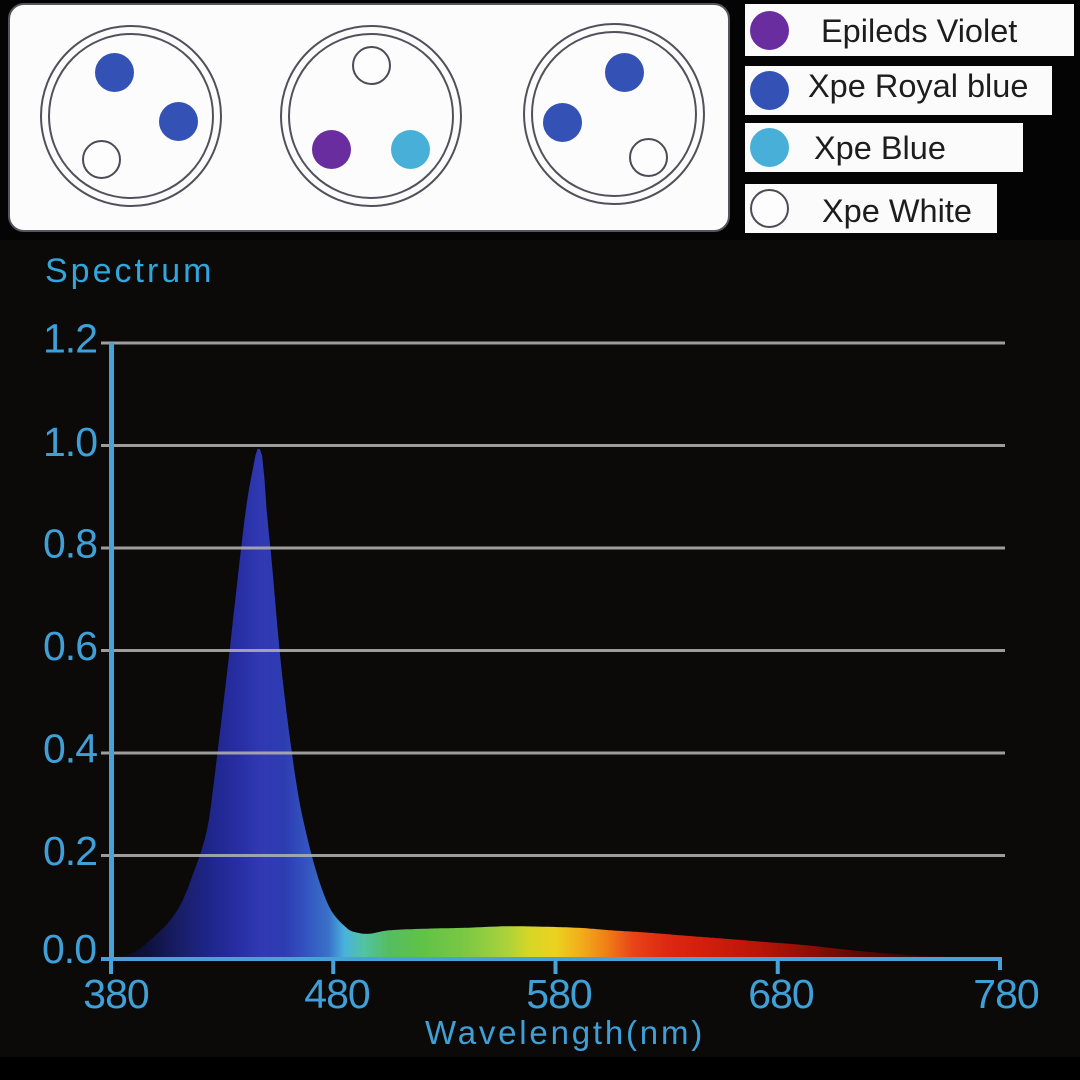 Image resolution: width=1080 pixels, height=1080 pixels. Describe the element at coordinates (70, 749) in the screenshot. I see `svg-text: 0.4` at that location.